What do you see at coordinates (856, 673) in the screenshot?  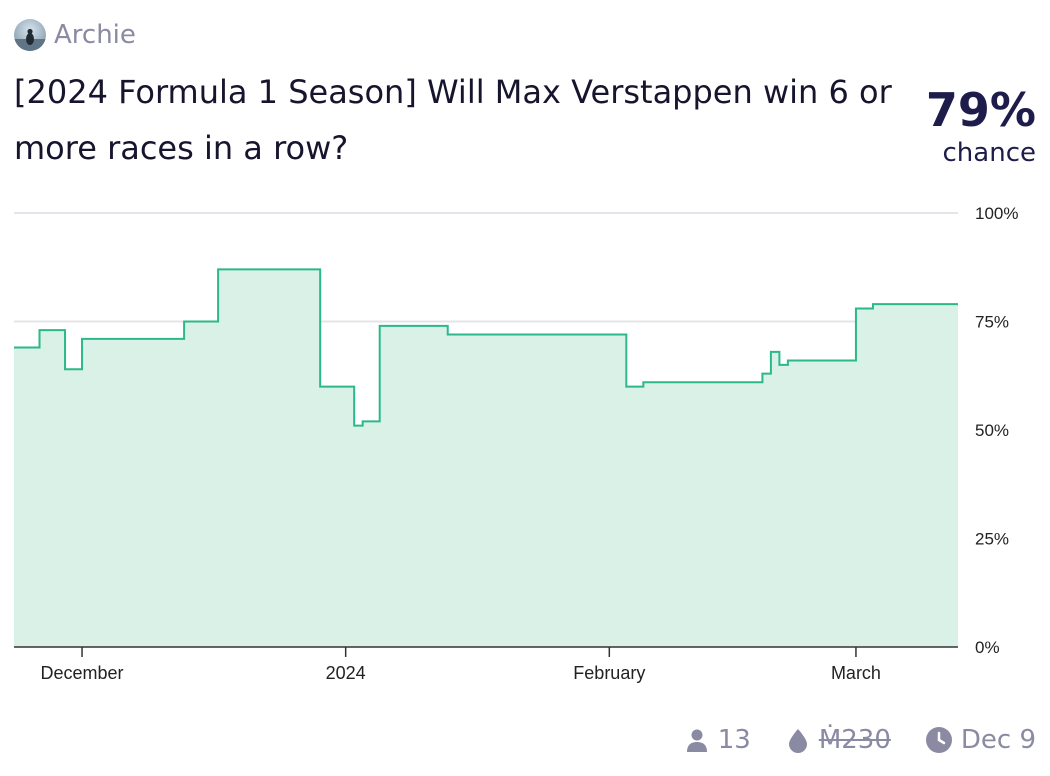 I see `x-tick-label: March` at bounding box center [856, 673].